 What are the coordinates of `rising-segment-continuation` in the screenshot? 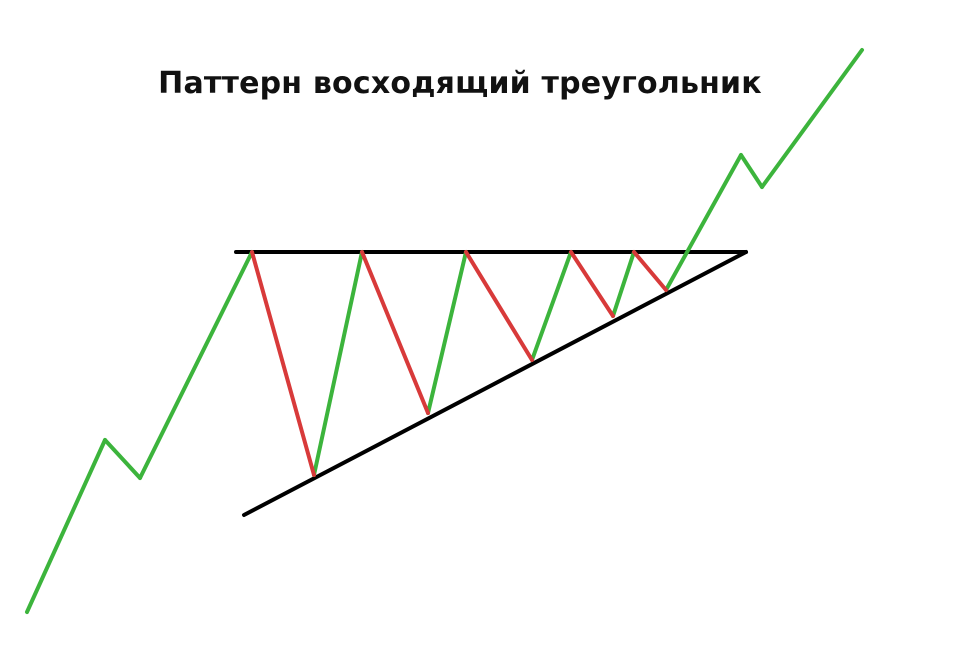 It's located at (812, 118).